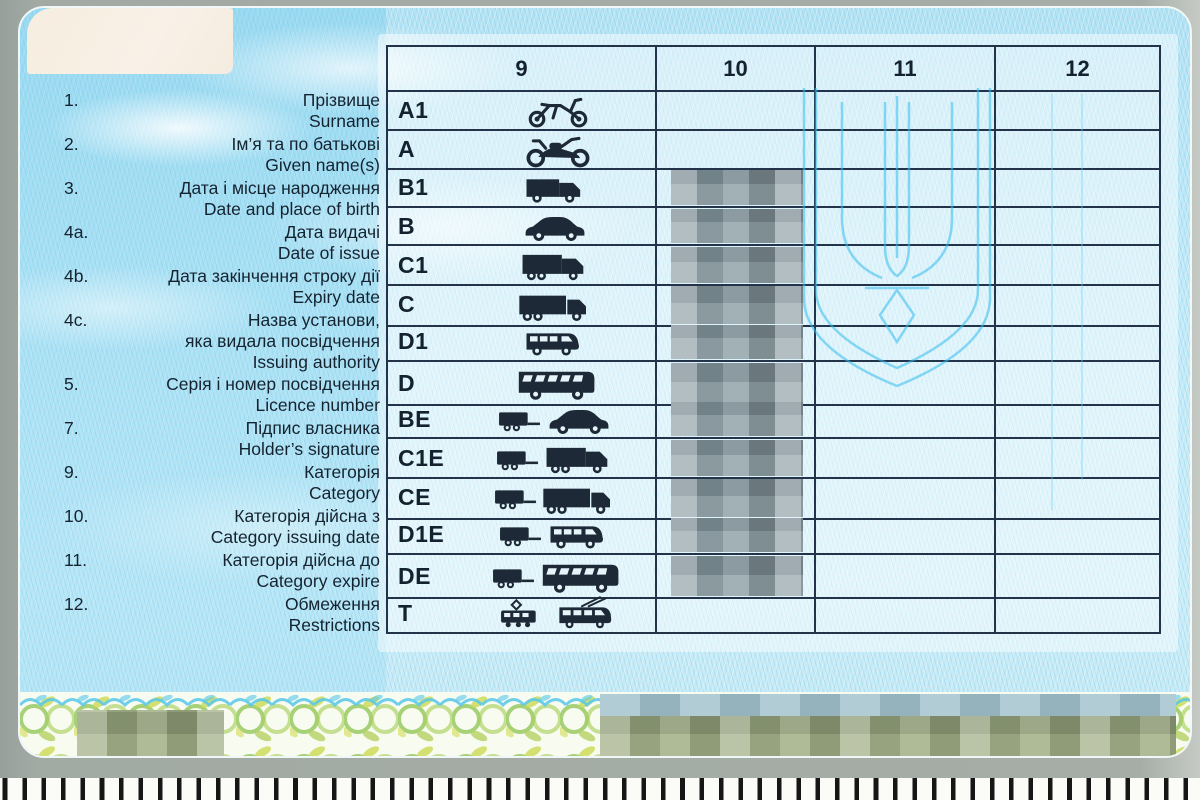  Describe the element at coordinates (222, 484) in the screenshot. I see `field-row: 9. Категорія Category` at that location.